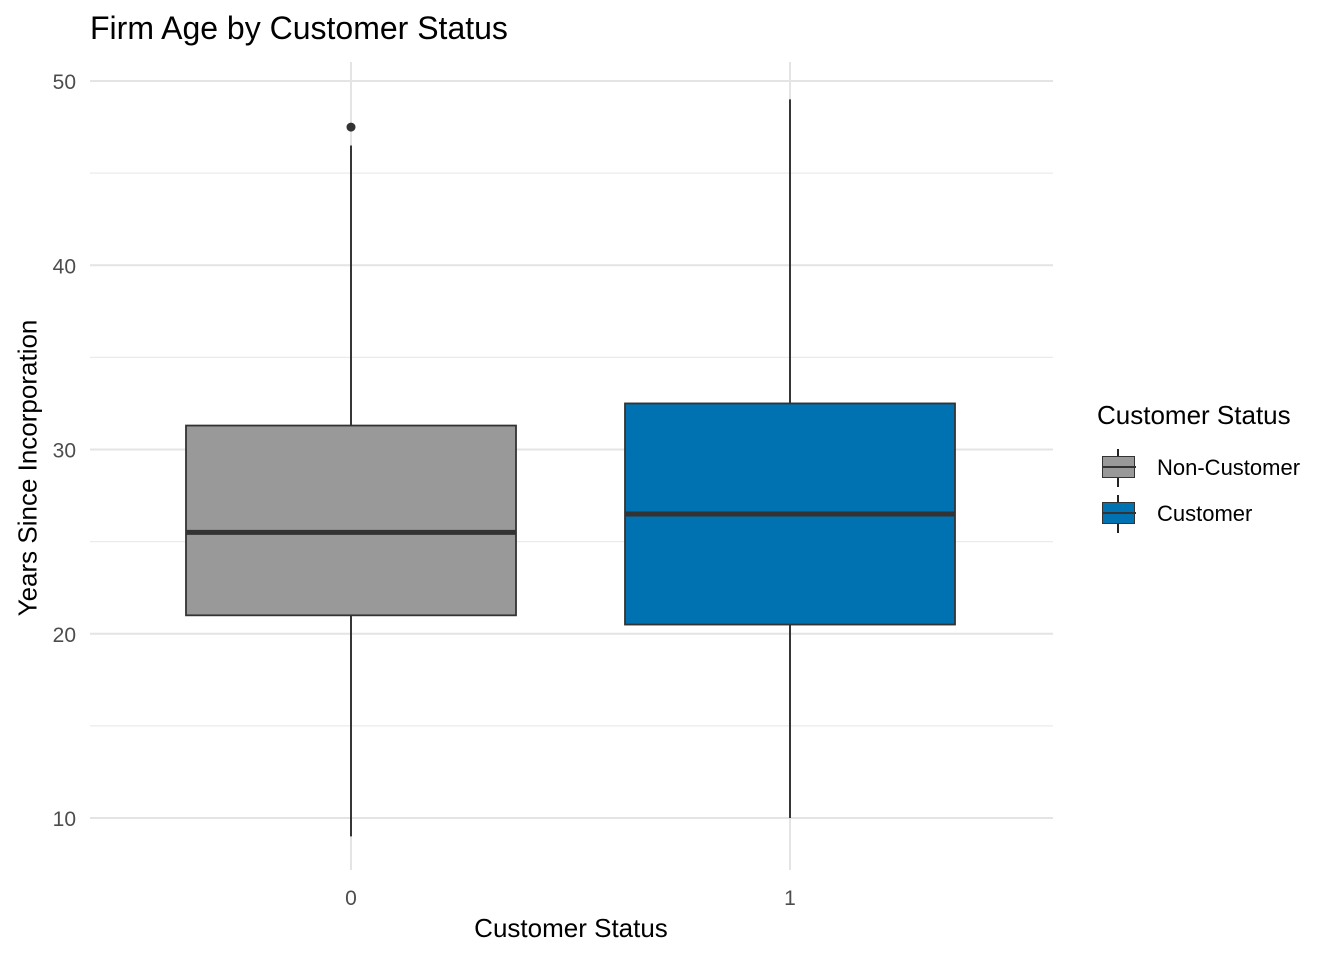  Describe the element at coordinates (1118, 514) in the screenshot. I see `legend-key-customer` at that location.